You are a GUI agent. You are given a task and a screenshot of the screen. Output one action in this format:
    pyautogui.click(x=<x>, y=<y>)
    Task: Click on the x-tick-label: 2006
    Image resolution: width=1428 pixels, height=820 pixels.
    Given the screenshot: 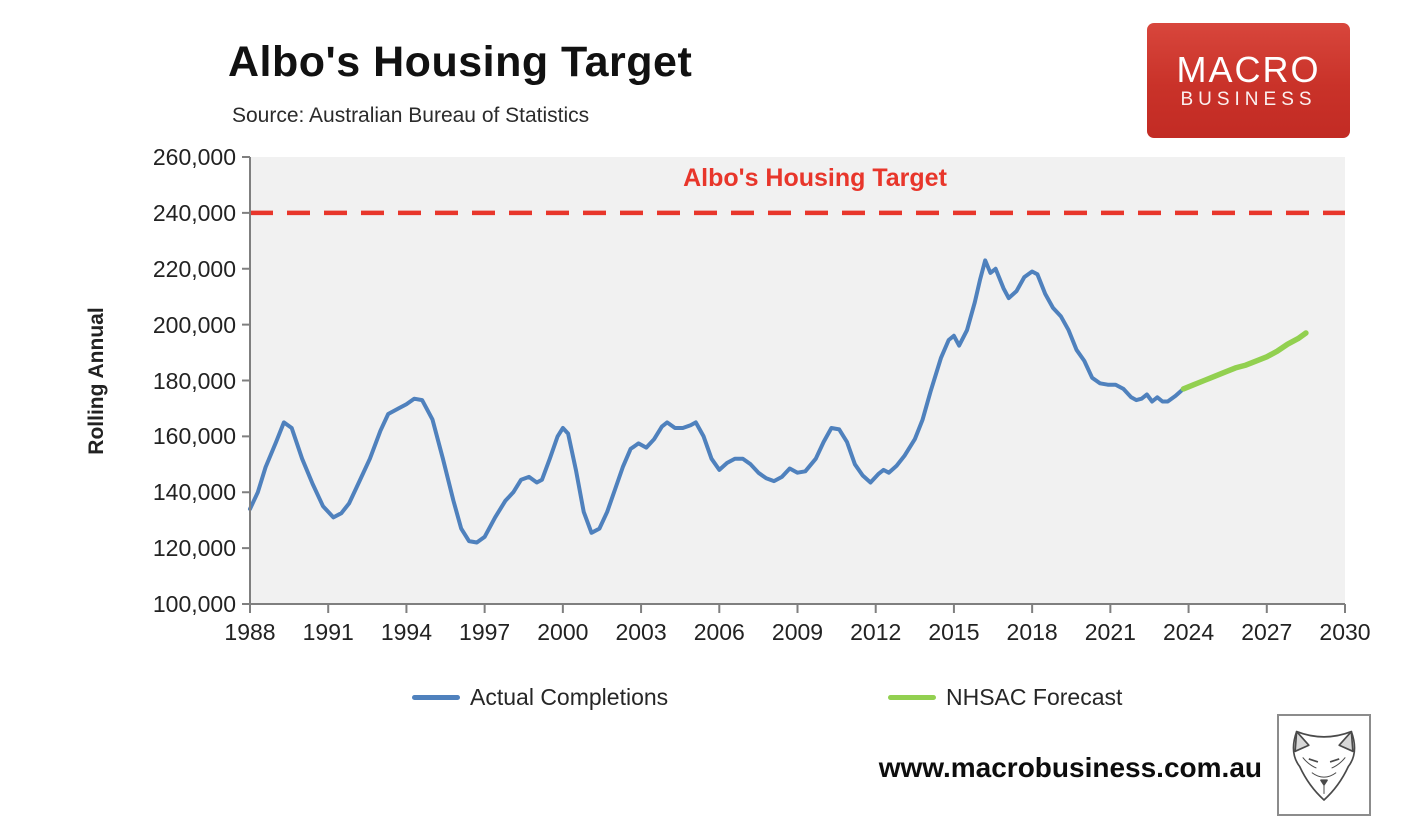 What is the action you would take?
    pyautogui.click(x=719, y=632)
    